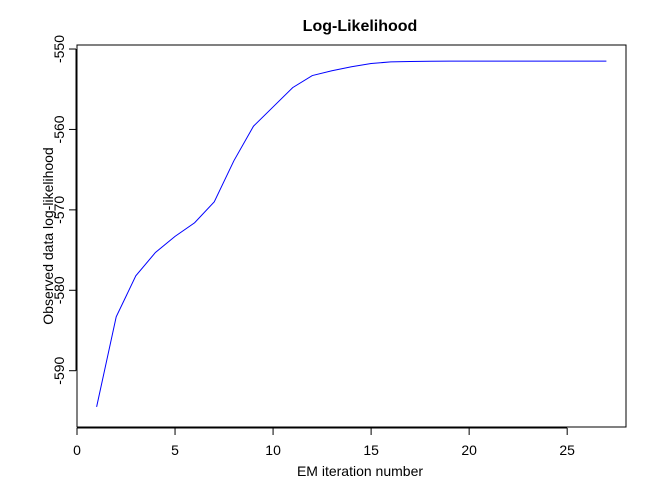  I want to click on y-tick-label: -580, so click(59, 290).